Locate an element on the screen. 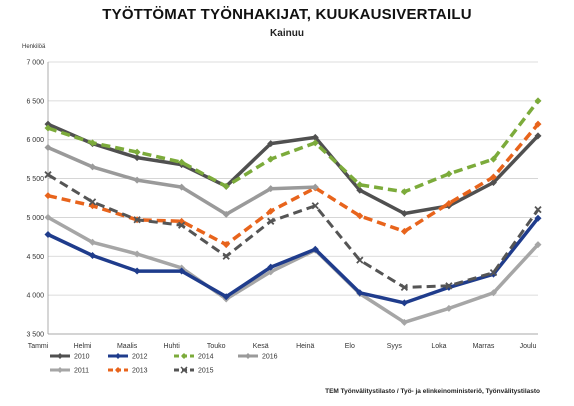  chart-subtitle: Kainuu is located at coordinates (287, 33).